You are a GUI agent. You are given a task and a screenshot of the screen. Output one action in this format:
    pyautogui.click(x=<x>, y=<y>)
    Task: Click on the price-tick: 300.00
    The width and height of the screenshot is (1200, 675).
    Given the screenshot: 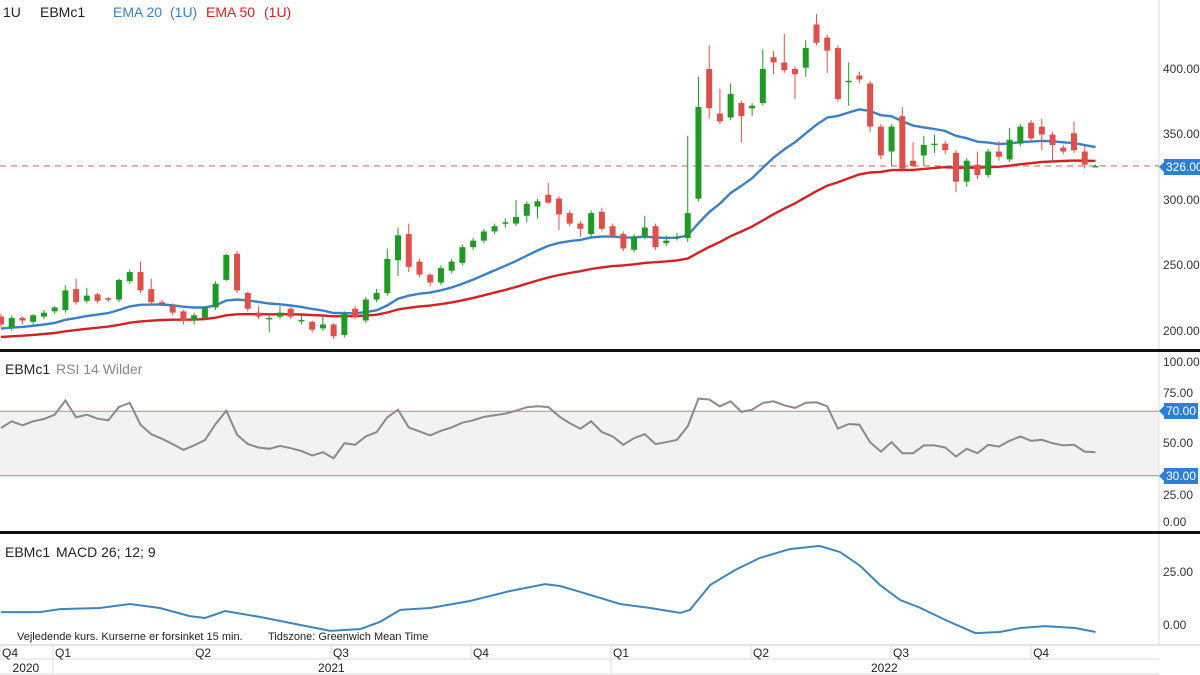 What is the action you would take?
    pyautogui.click(x=1181, y=200)
    